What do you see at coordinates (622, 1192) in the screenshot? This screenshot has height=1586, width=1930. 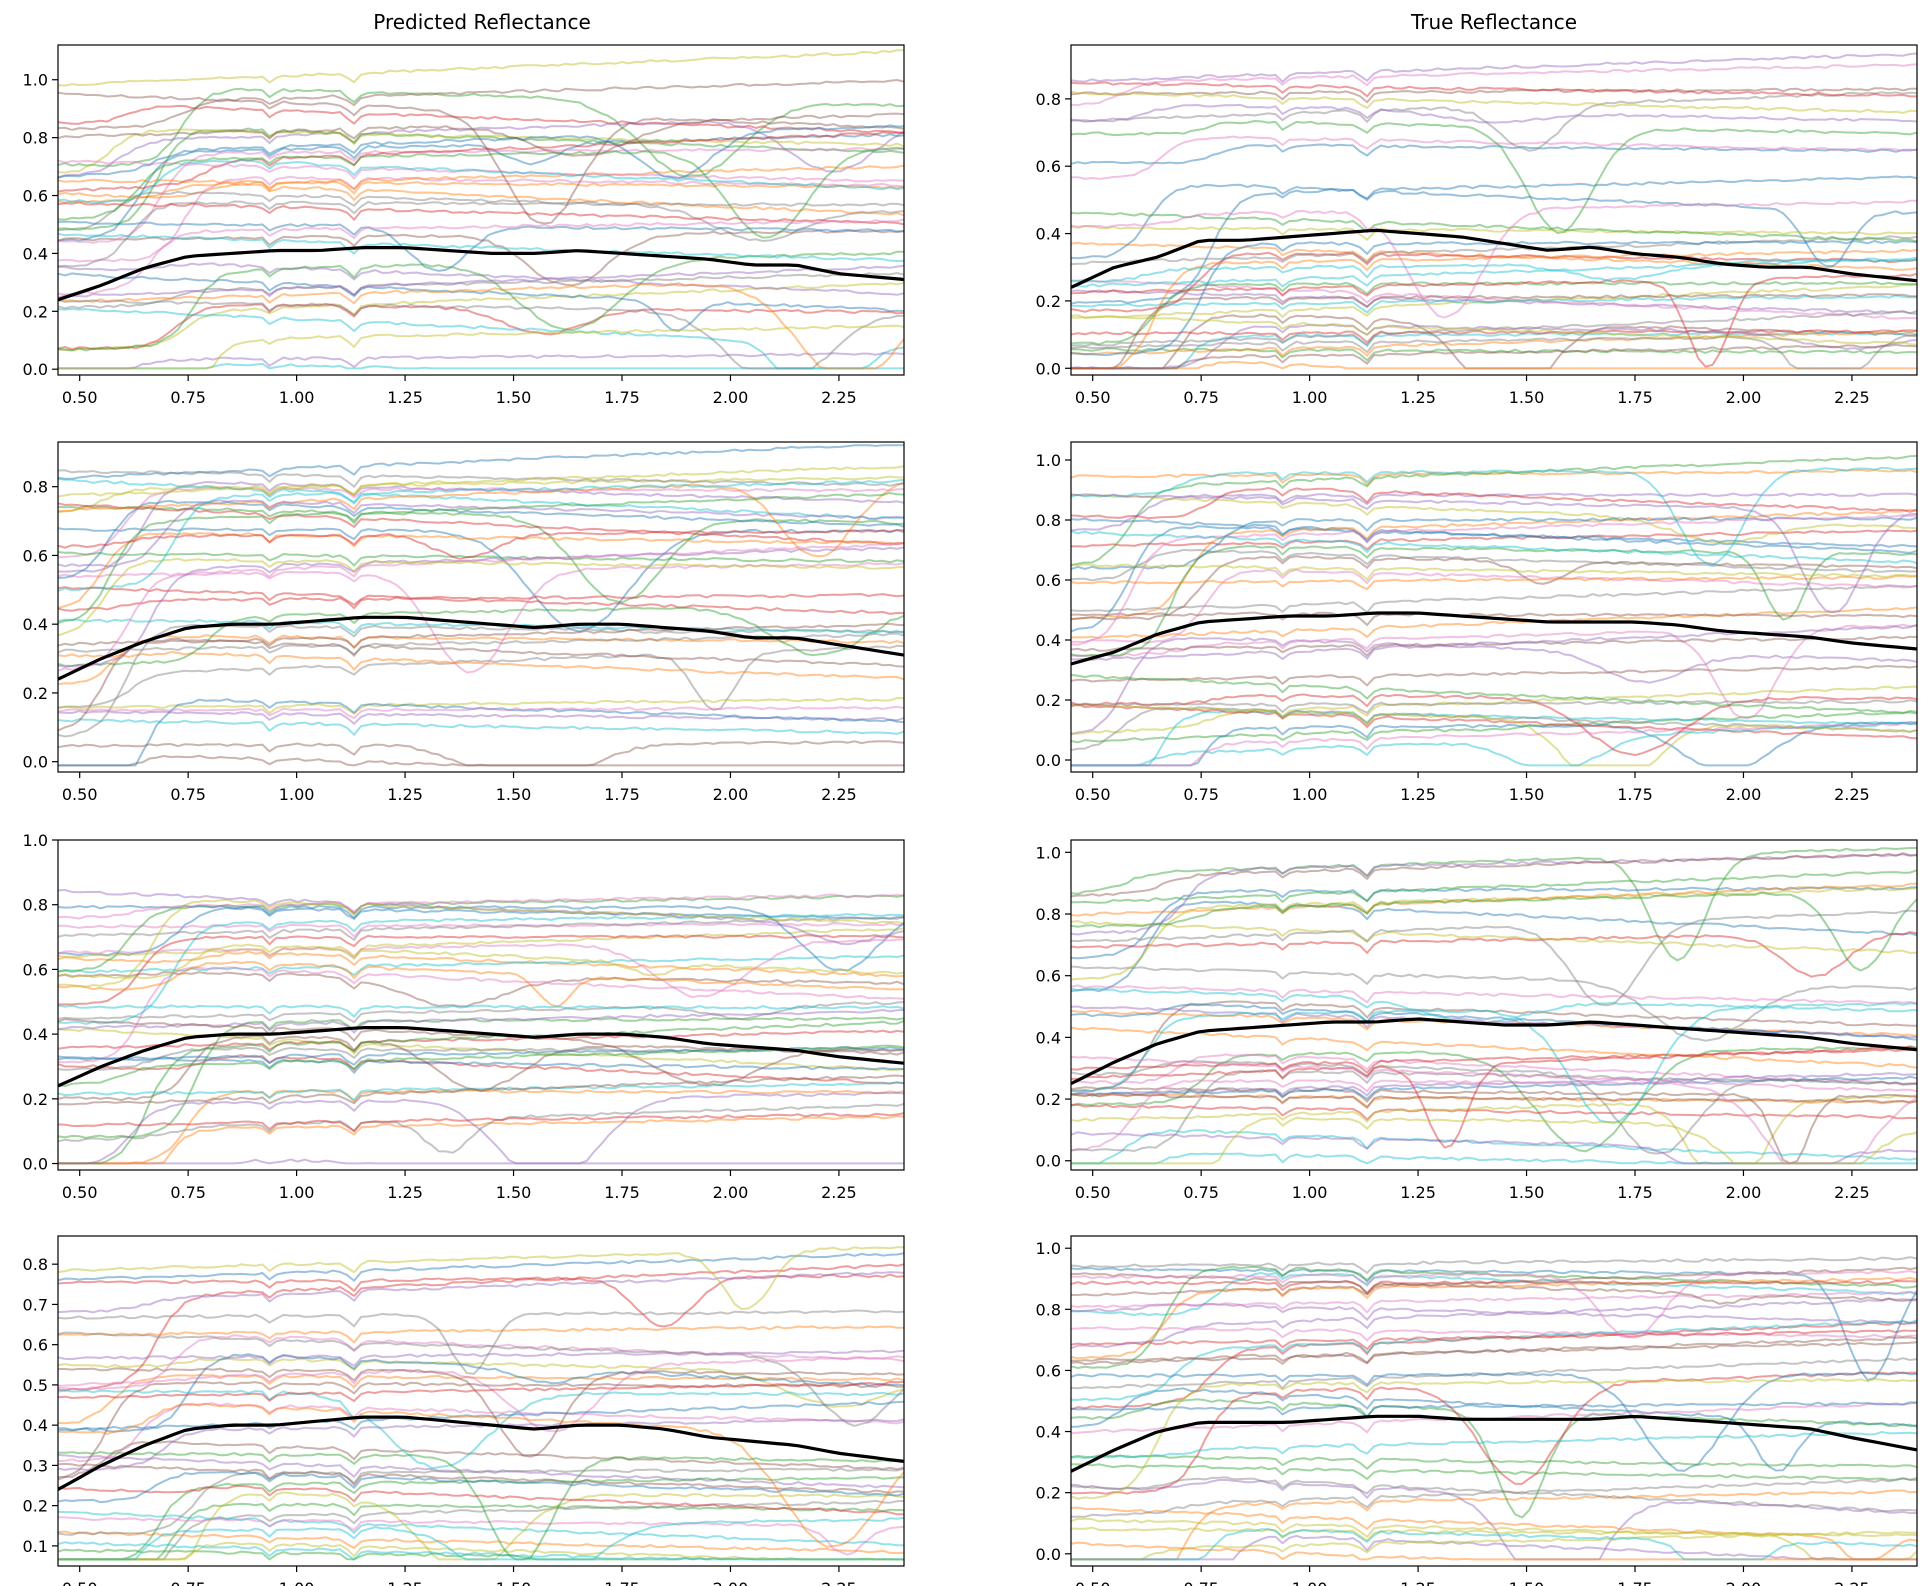 I see `x-tick-label: 1.75` at bounding box center [622, 1192].